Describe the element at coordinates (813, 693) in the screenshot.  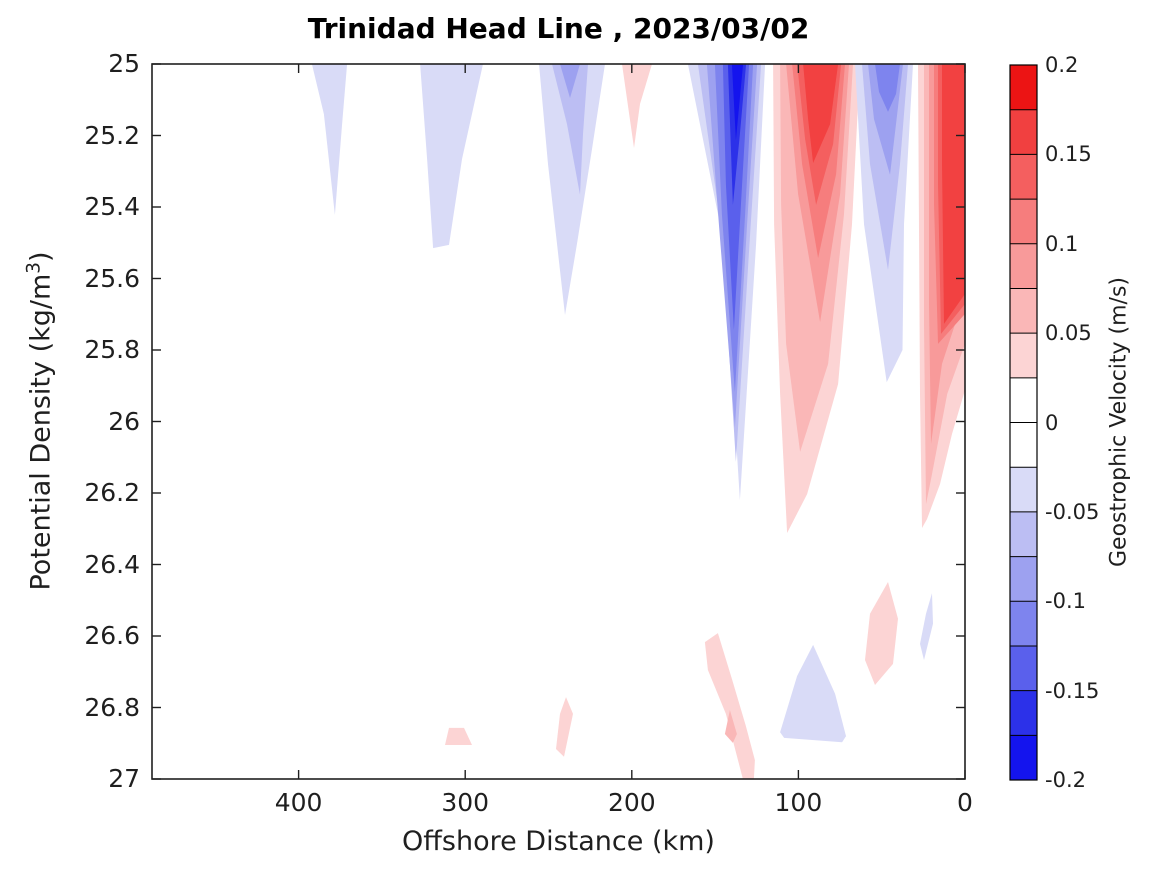
I see `contour-band-deep-blue-blob-90km` at that location.